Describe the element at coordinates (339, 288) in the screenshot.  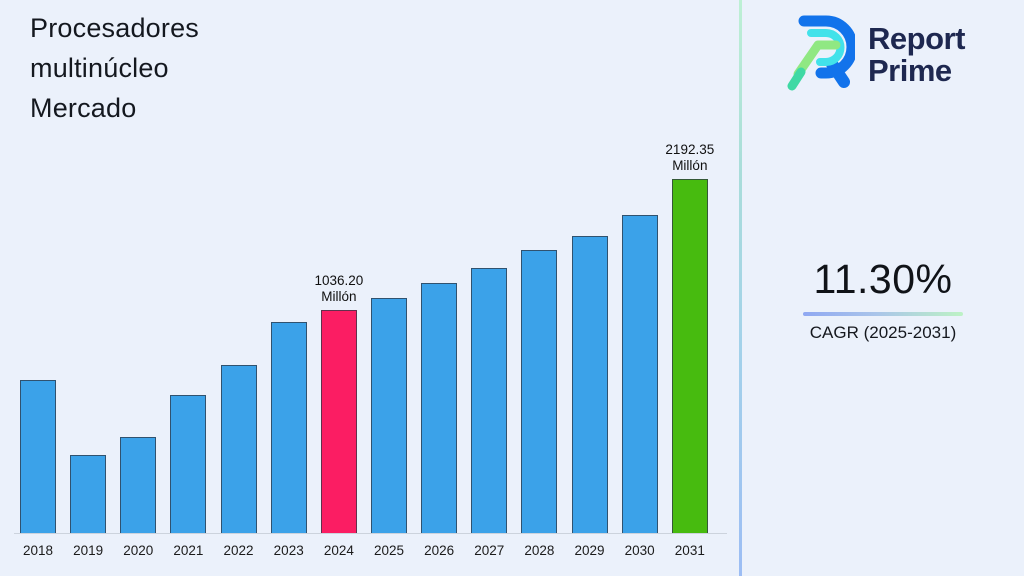
I see `bar-value-label-2024: 1036.20 Millón` at that location.